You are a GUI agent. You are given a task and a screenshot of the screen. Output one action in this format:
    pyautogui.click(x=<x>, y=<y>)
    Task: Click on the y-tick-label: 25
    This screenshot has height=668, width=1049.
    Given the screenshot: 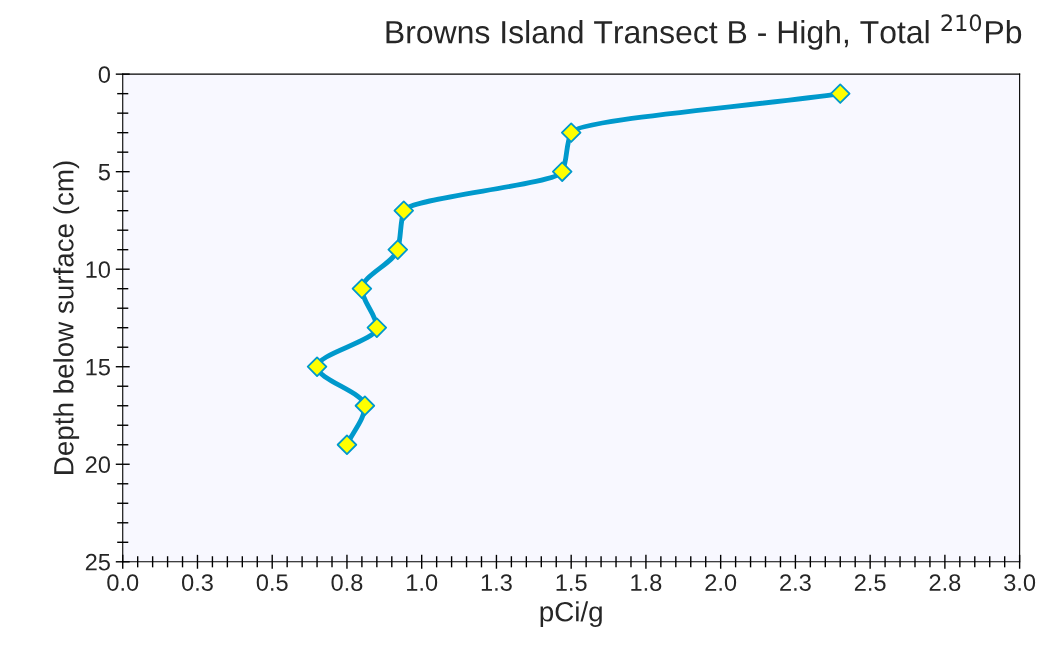 What is the action you would take?
    pyautogui.click(x=97, y=562)
    